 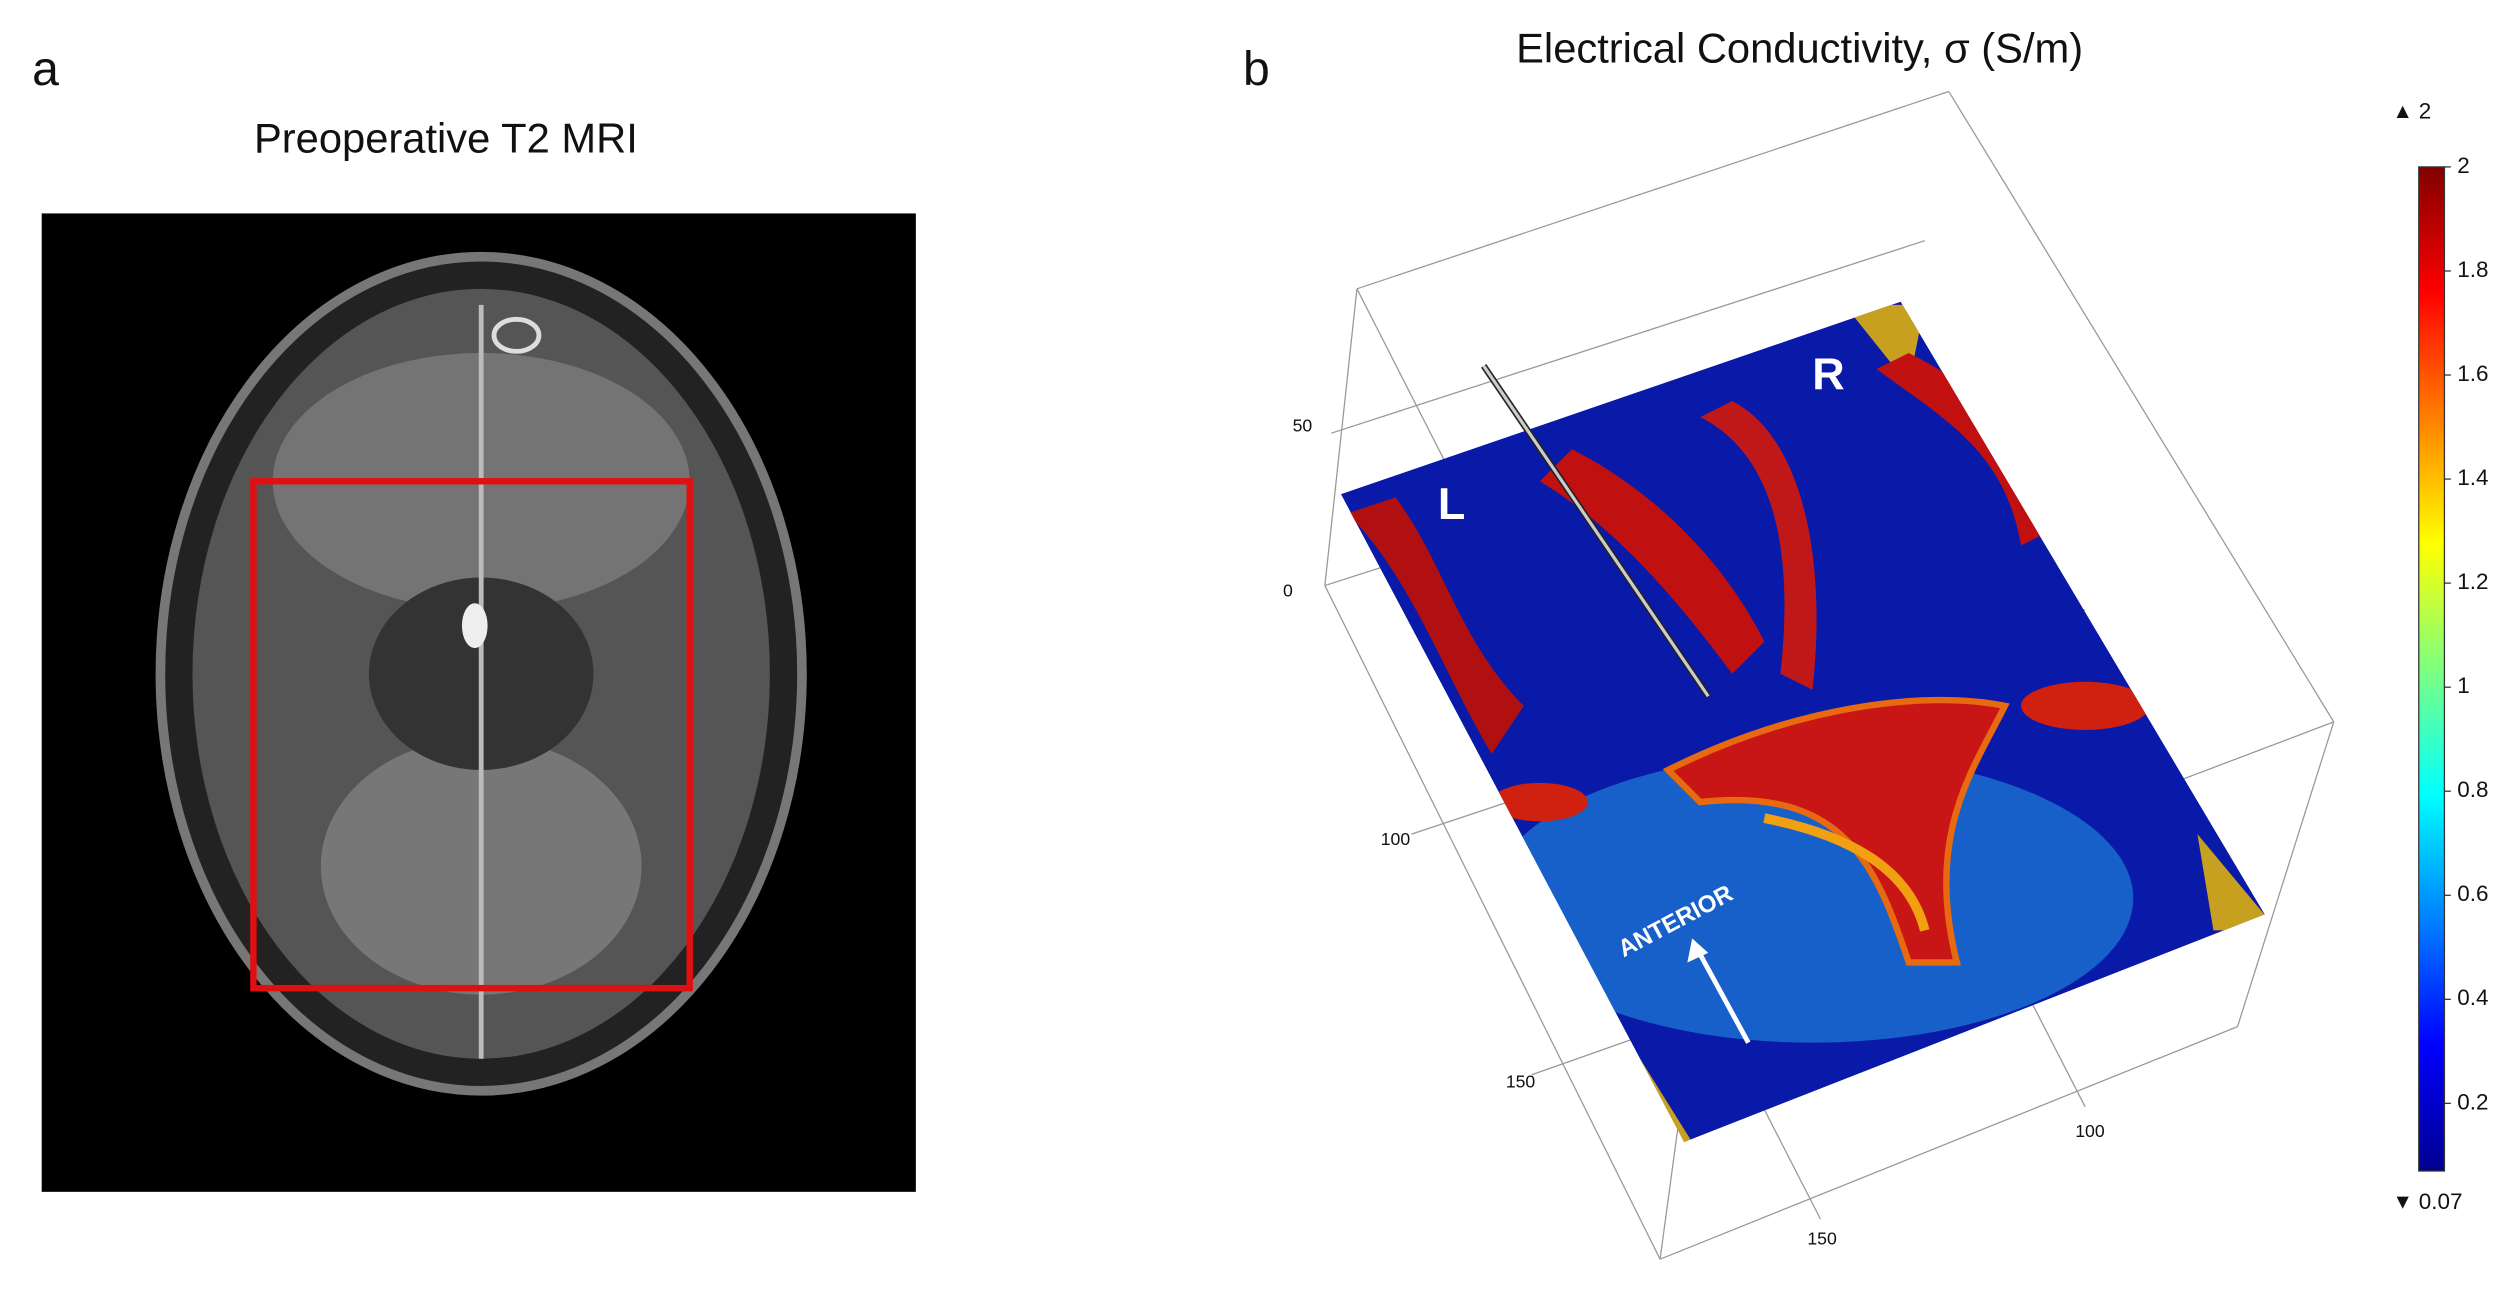 What do you see at coordinates (2432, 669) in the screenshot?
I see `colorbar-scale` at bounding box center [2432, 669].